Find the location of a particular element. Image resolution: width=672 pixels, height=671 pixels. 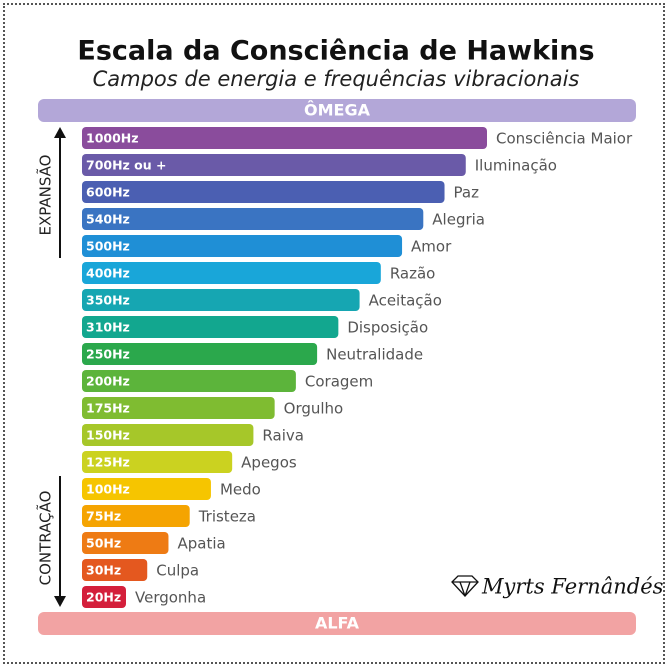

level-name: Coragem is located at coordinates (339, 382).